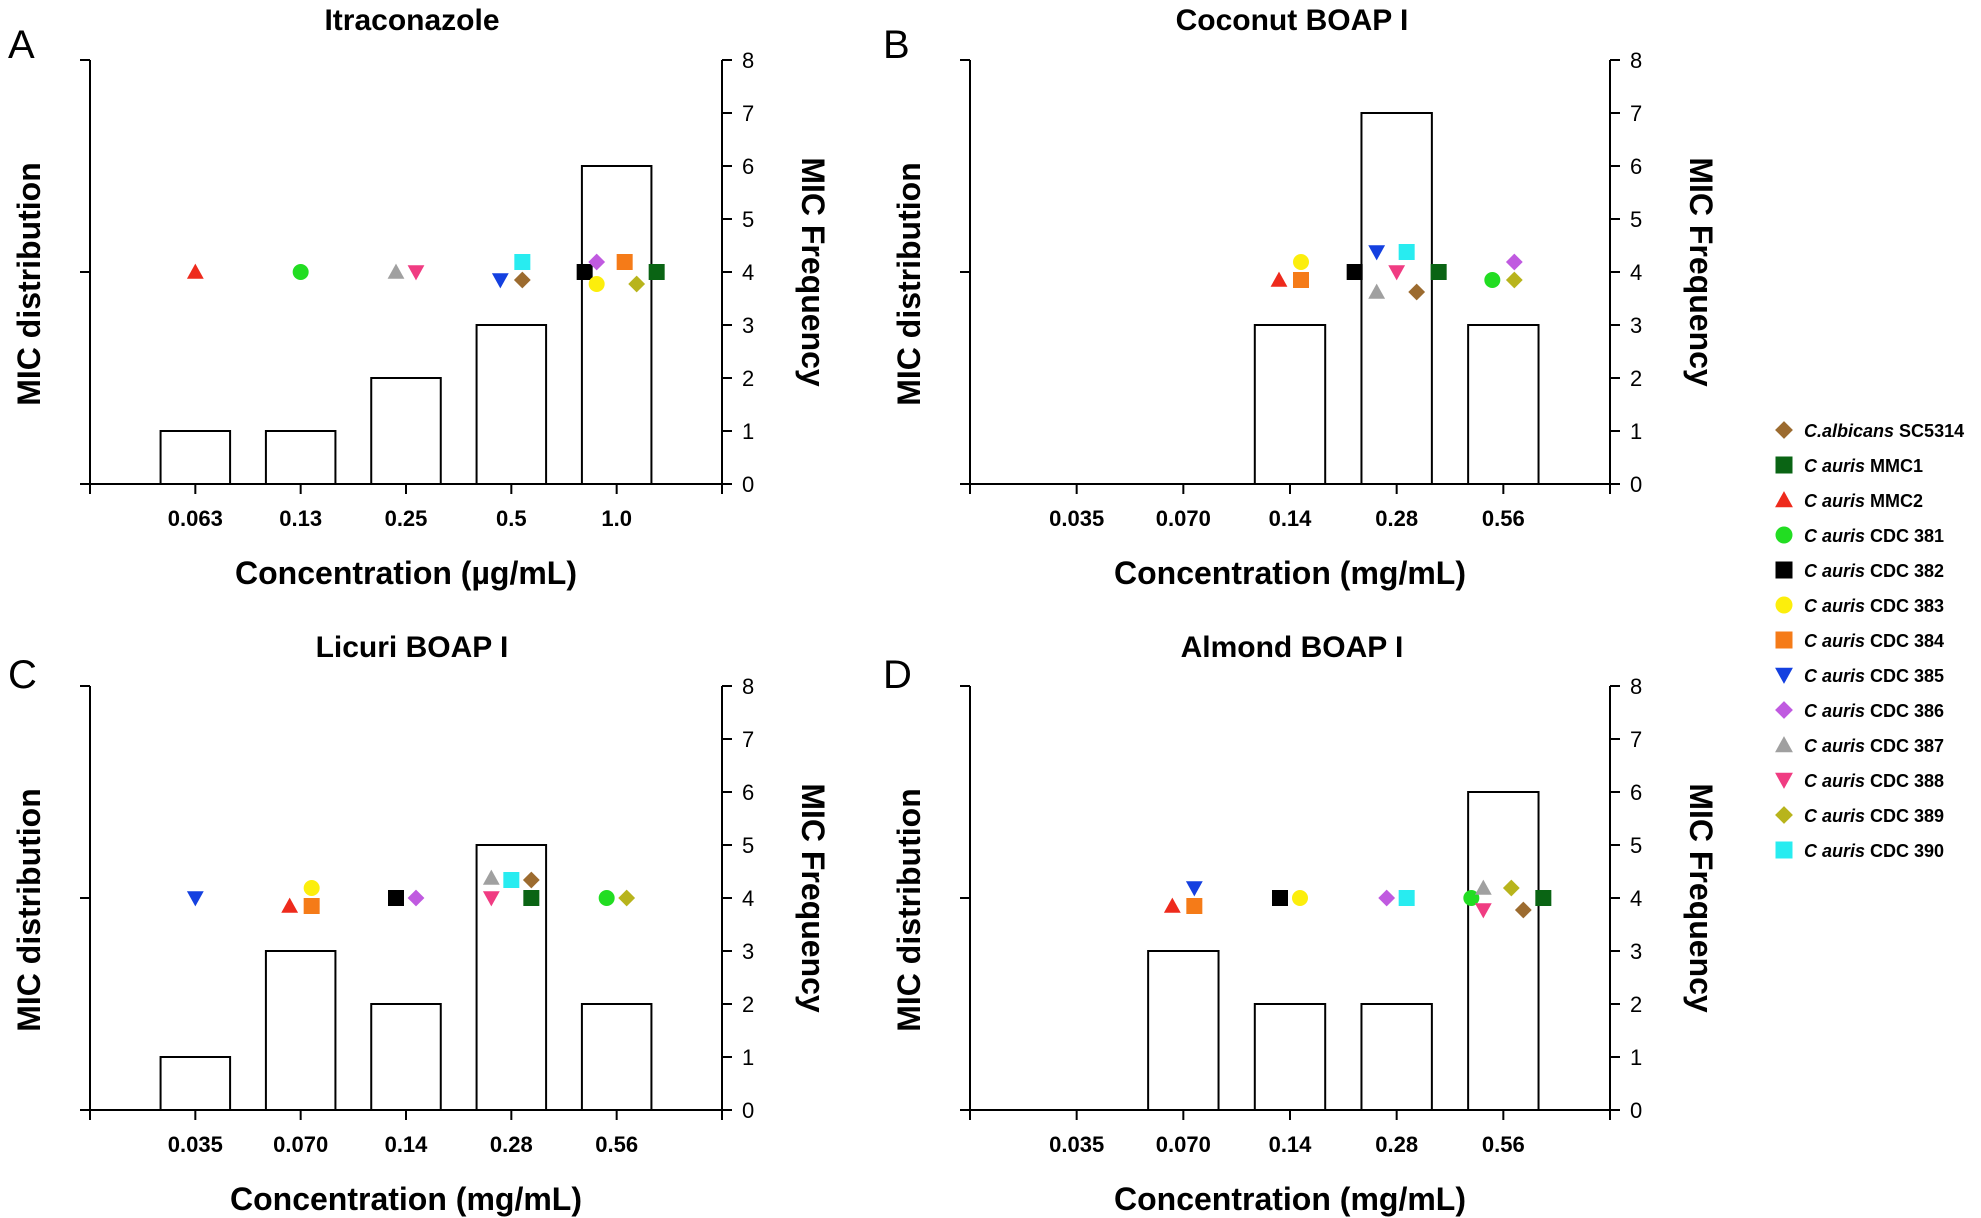  Describe the element at coordinates (1784, 605) in the screenshot. I see `legend-marker-cdc383` at that location.